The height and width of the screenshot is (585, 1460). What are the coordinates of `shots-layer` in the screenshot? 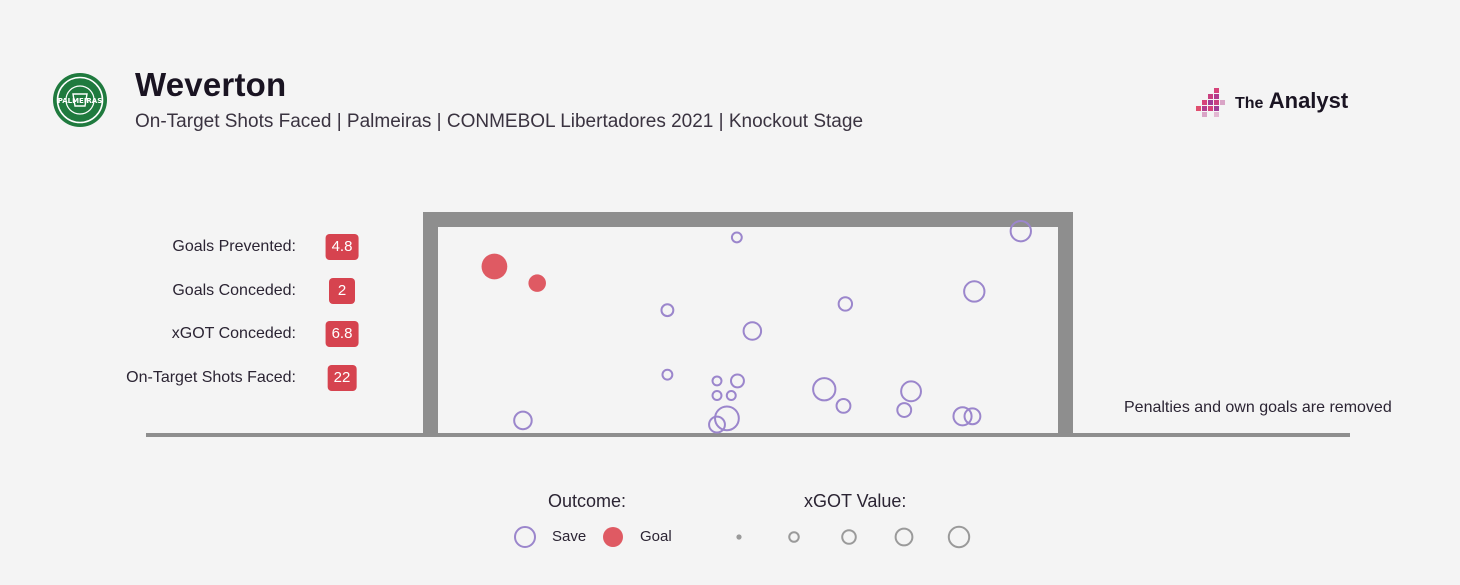 It's located at (756, 326).